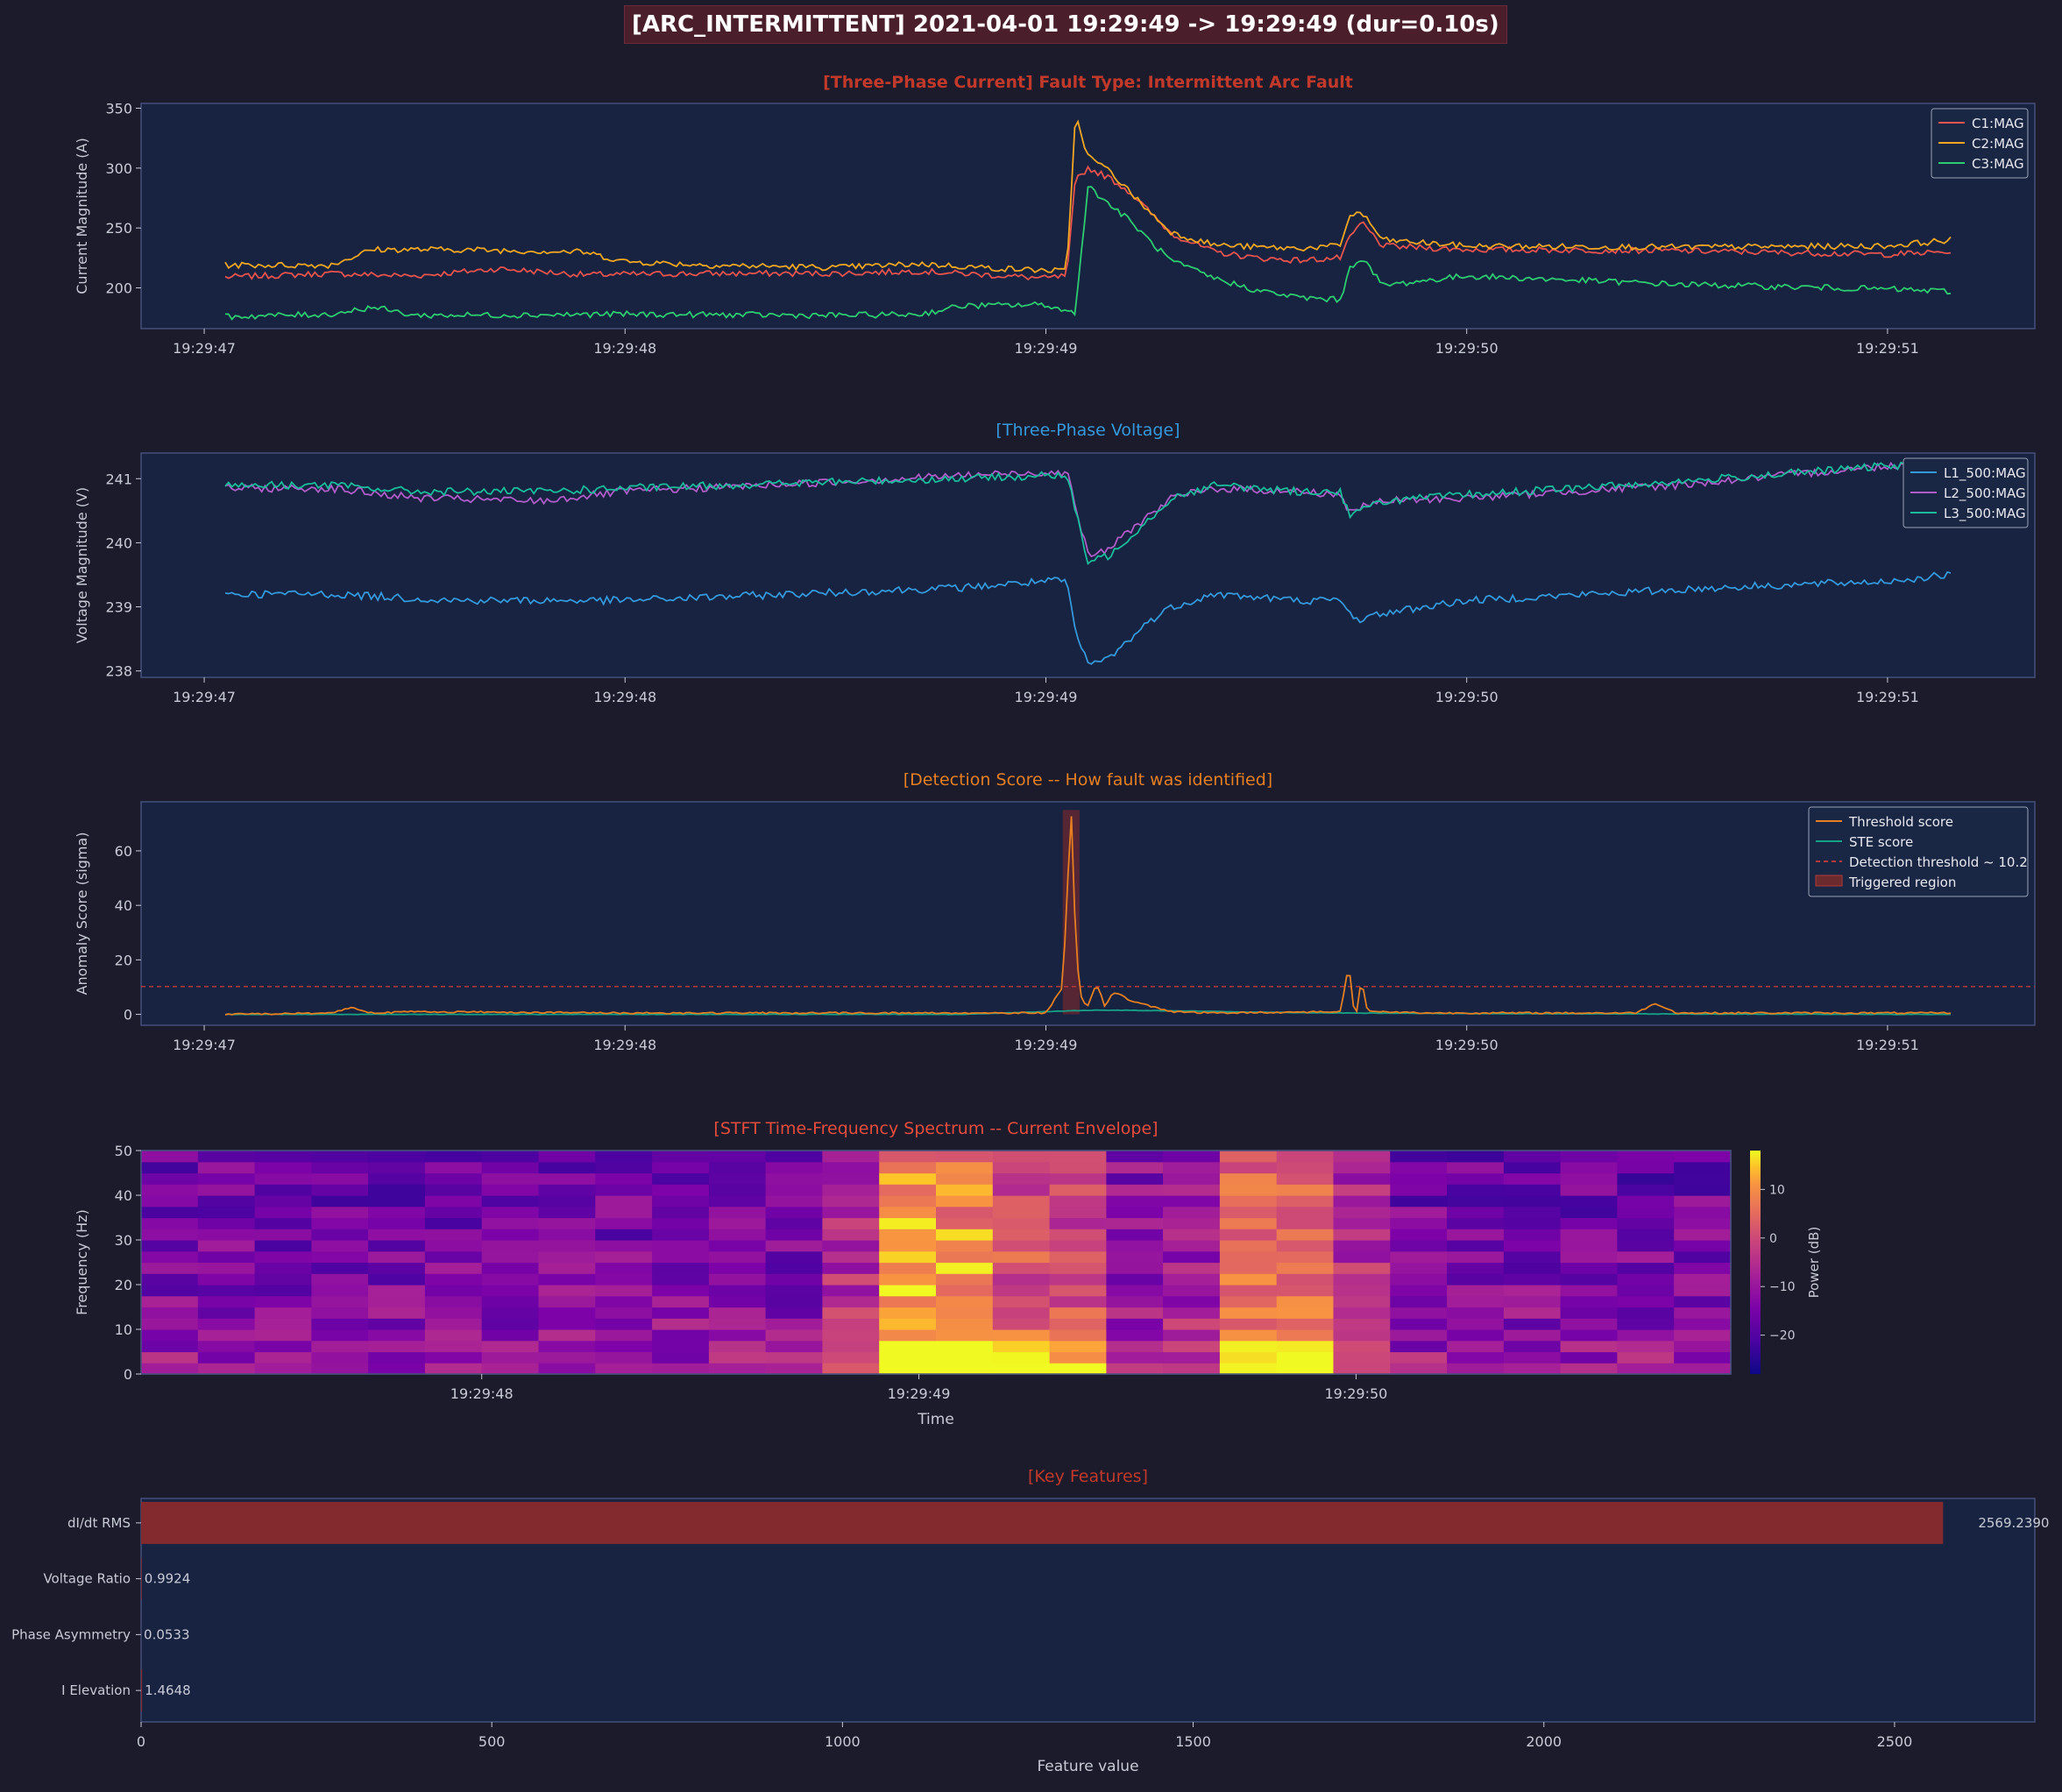  I want to click on y-tick-label: 0, so click(128, 1015).